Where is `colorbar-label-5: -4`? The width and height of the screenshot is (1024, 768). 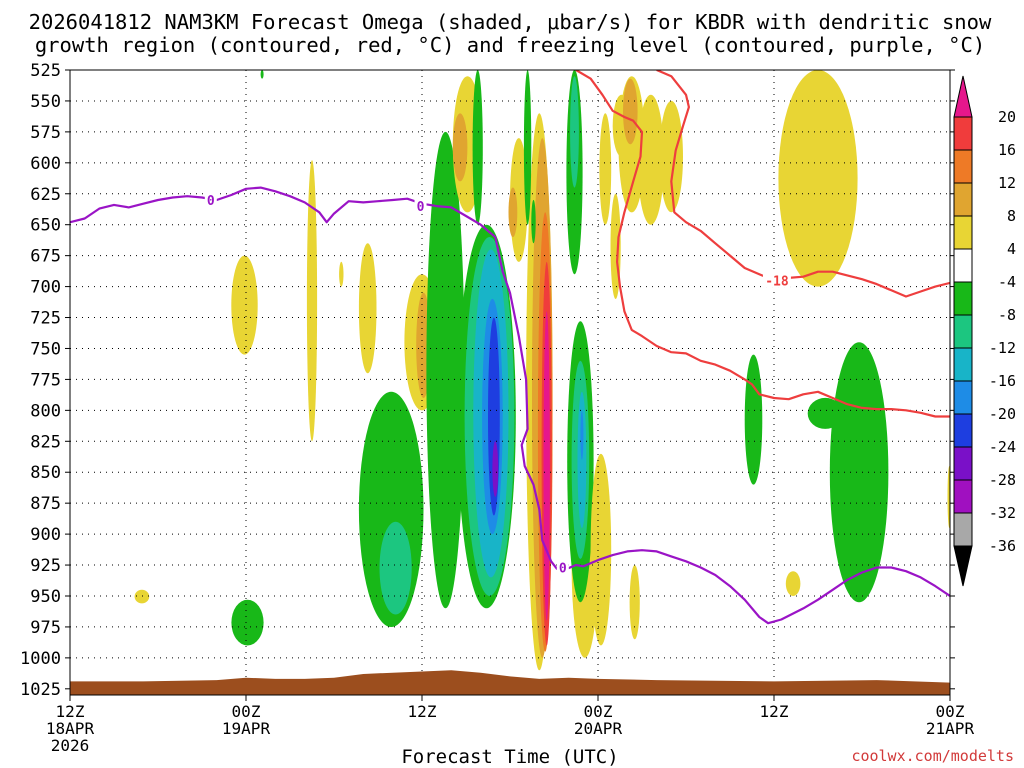
colorbar-label-5: -4 is located at coordinates (1007, 282).